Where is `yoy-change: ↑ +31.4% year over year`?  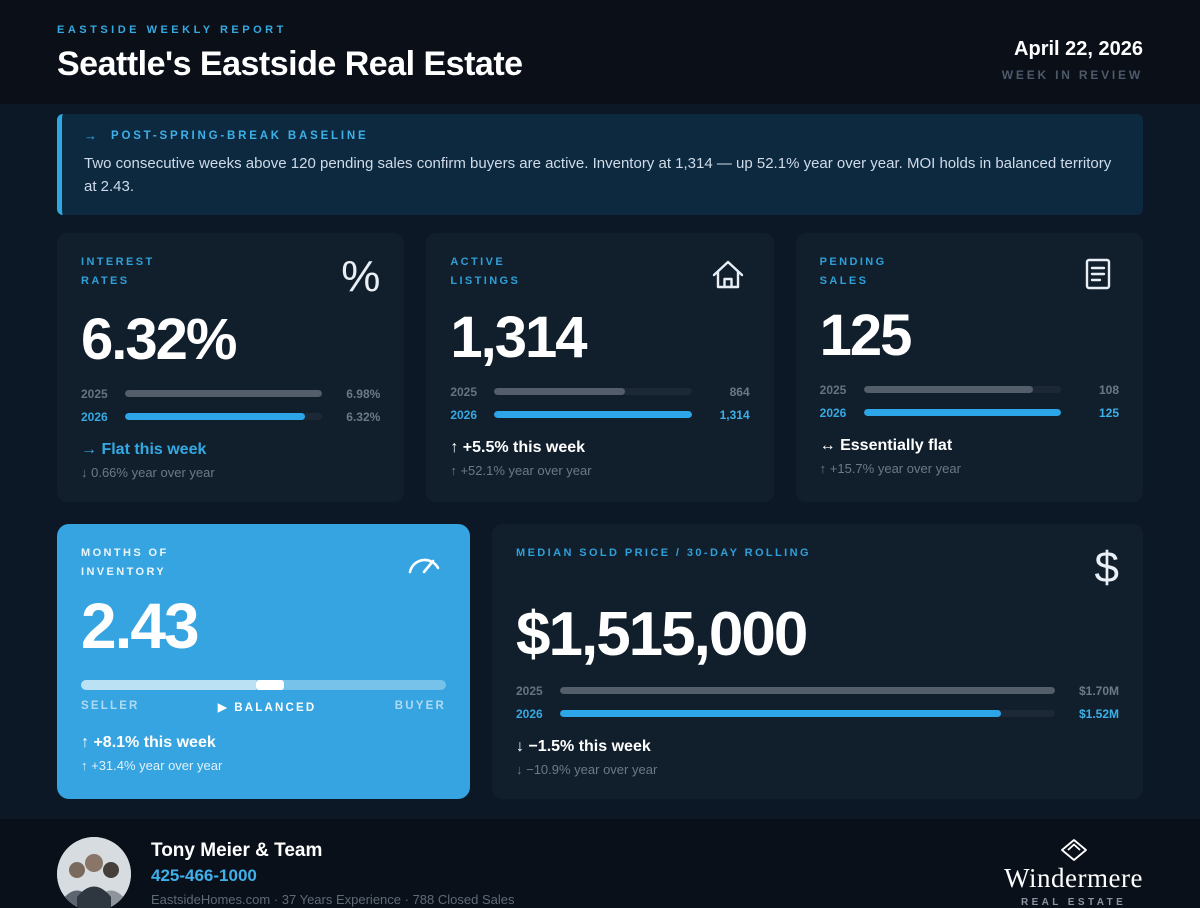
yoy-change: ↑ +31.4% year over year is located at coordinates (152, 765).